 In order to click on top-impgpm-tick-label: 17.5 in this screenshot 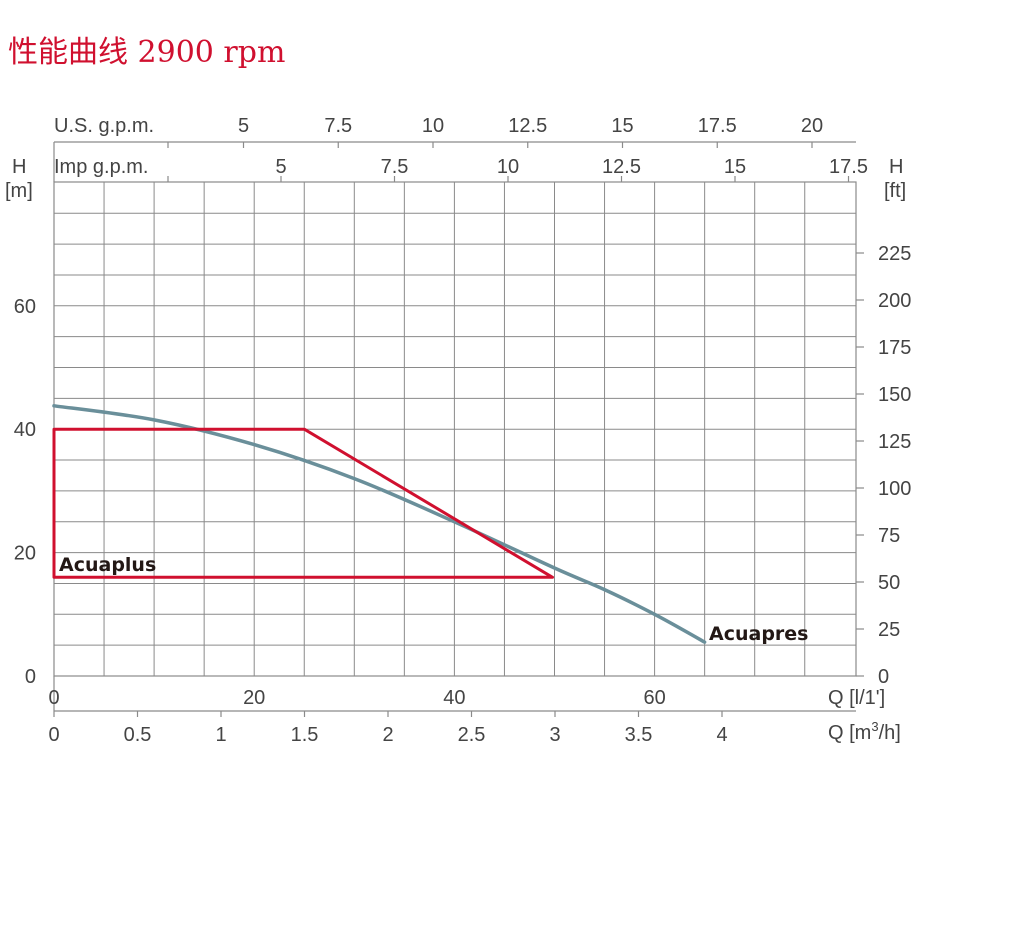, I will do `click(848, 167)`.